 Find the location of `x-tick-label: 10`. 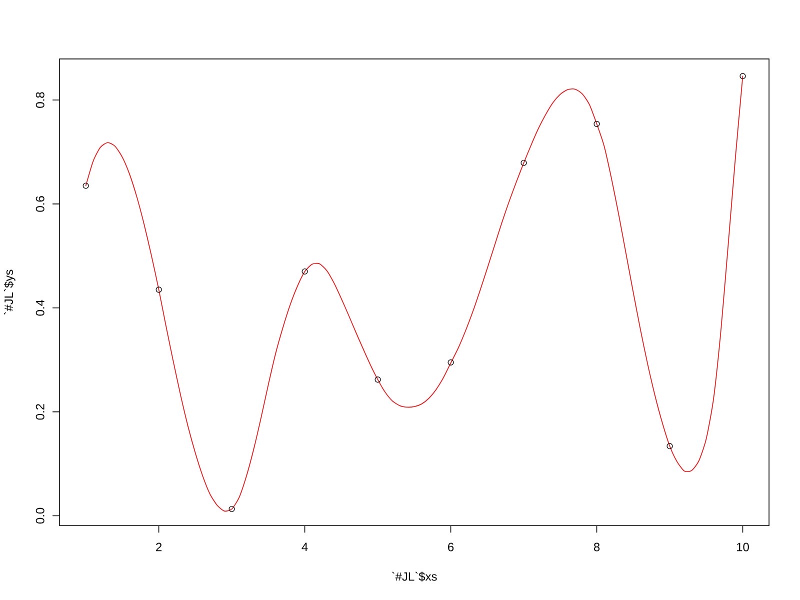

x-tick-label: 10 is located at coordinates (742, 547).